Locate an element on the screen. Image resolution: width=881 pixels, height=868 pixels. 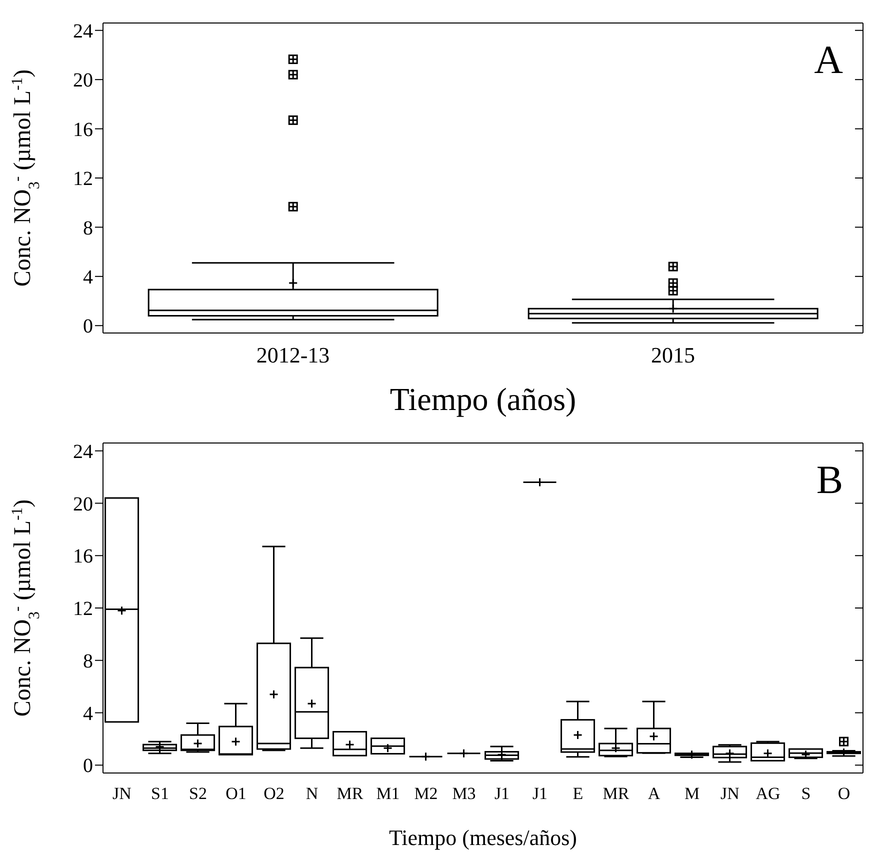
x-tick-label: N is located at coordinates (312, 794).